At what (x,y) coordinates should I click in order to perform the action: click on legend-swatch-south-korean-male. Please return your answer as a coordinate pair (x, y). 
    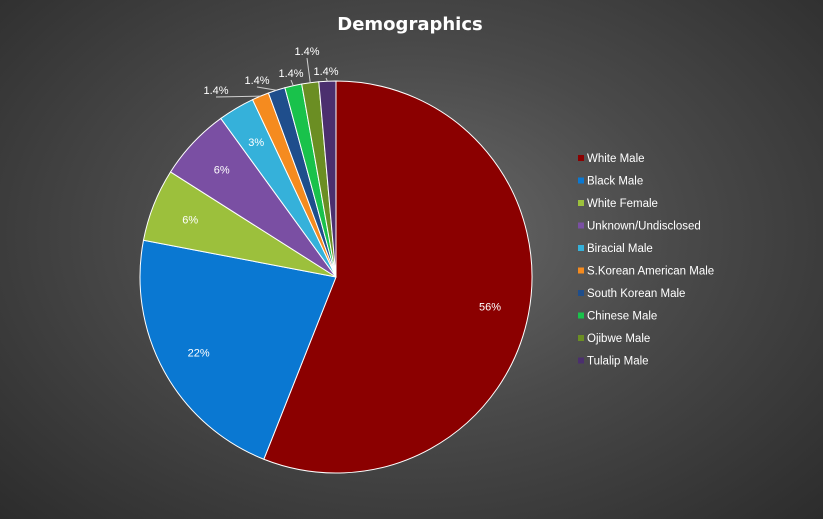
    Looking at the image, I should click on (581, 293).